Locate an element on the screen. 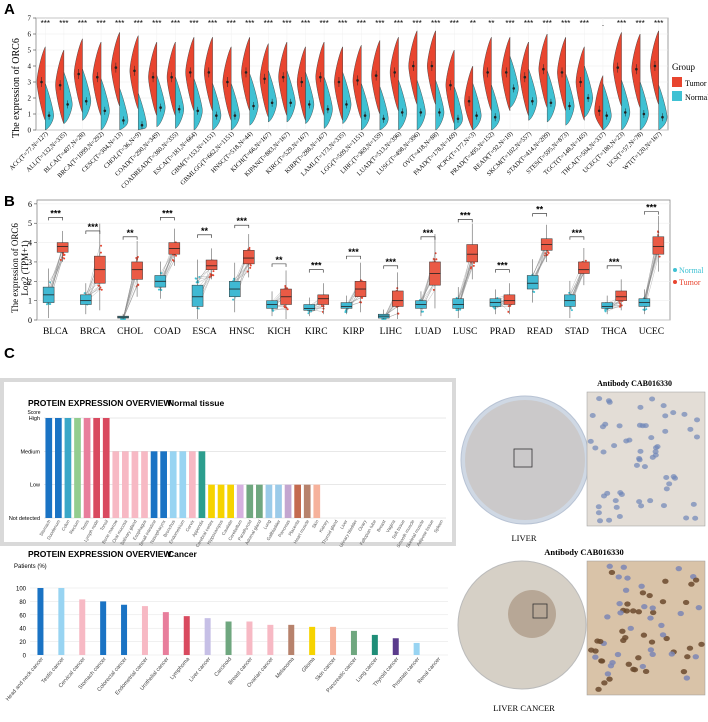 The height and width of the screenshot is (722, 708). panel-c-antibody: Antibody CAB016330 is located at coordinates (634, 383).